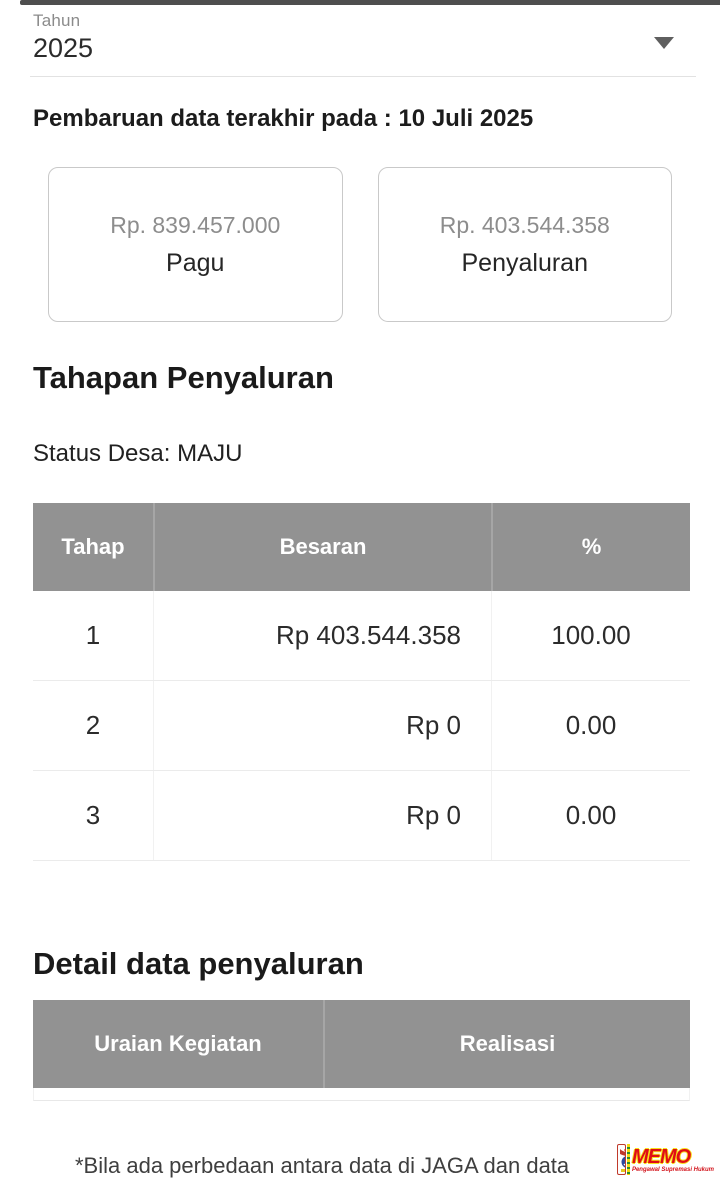 The height and width of the screenshot is (1179, 720). What do you see at coordinates (361, 1094) in the screenshot?
I see `detail-table-row-partial` at bounding box center [361, 1094].